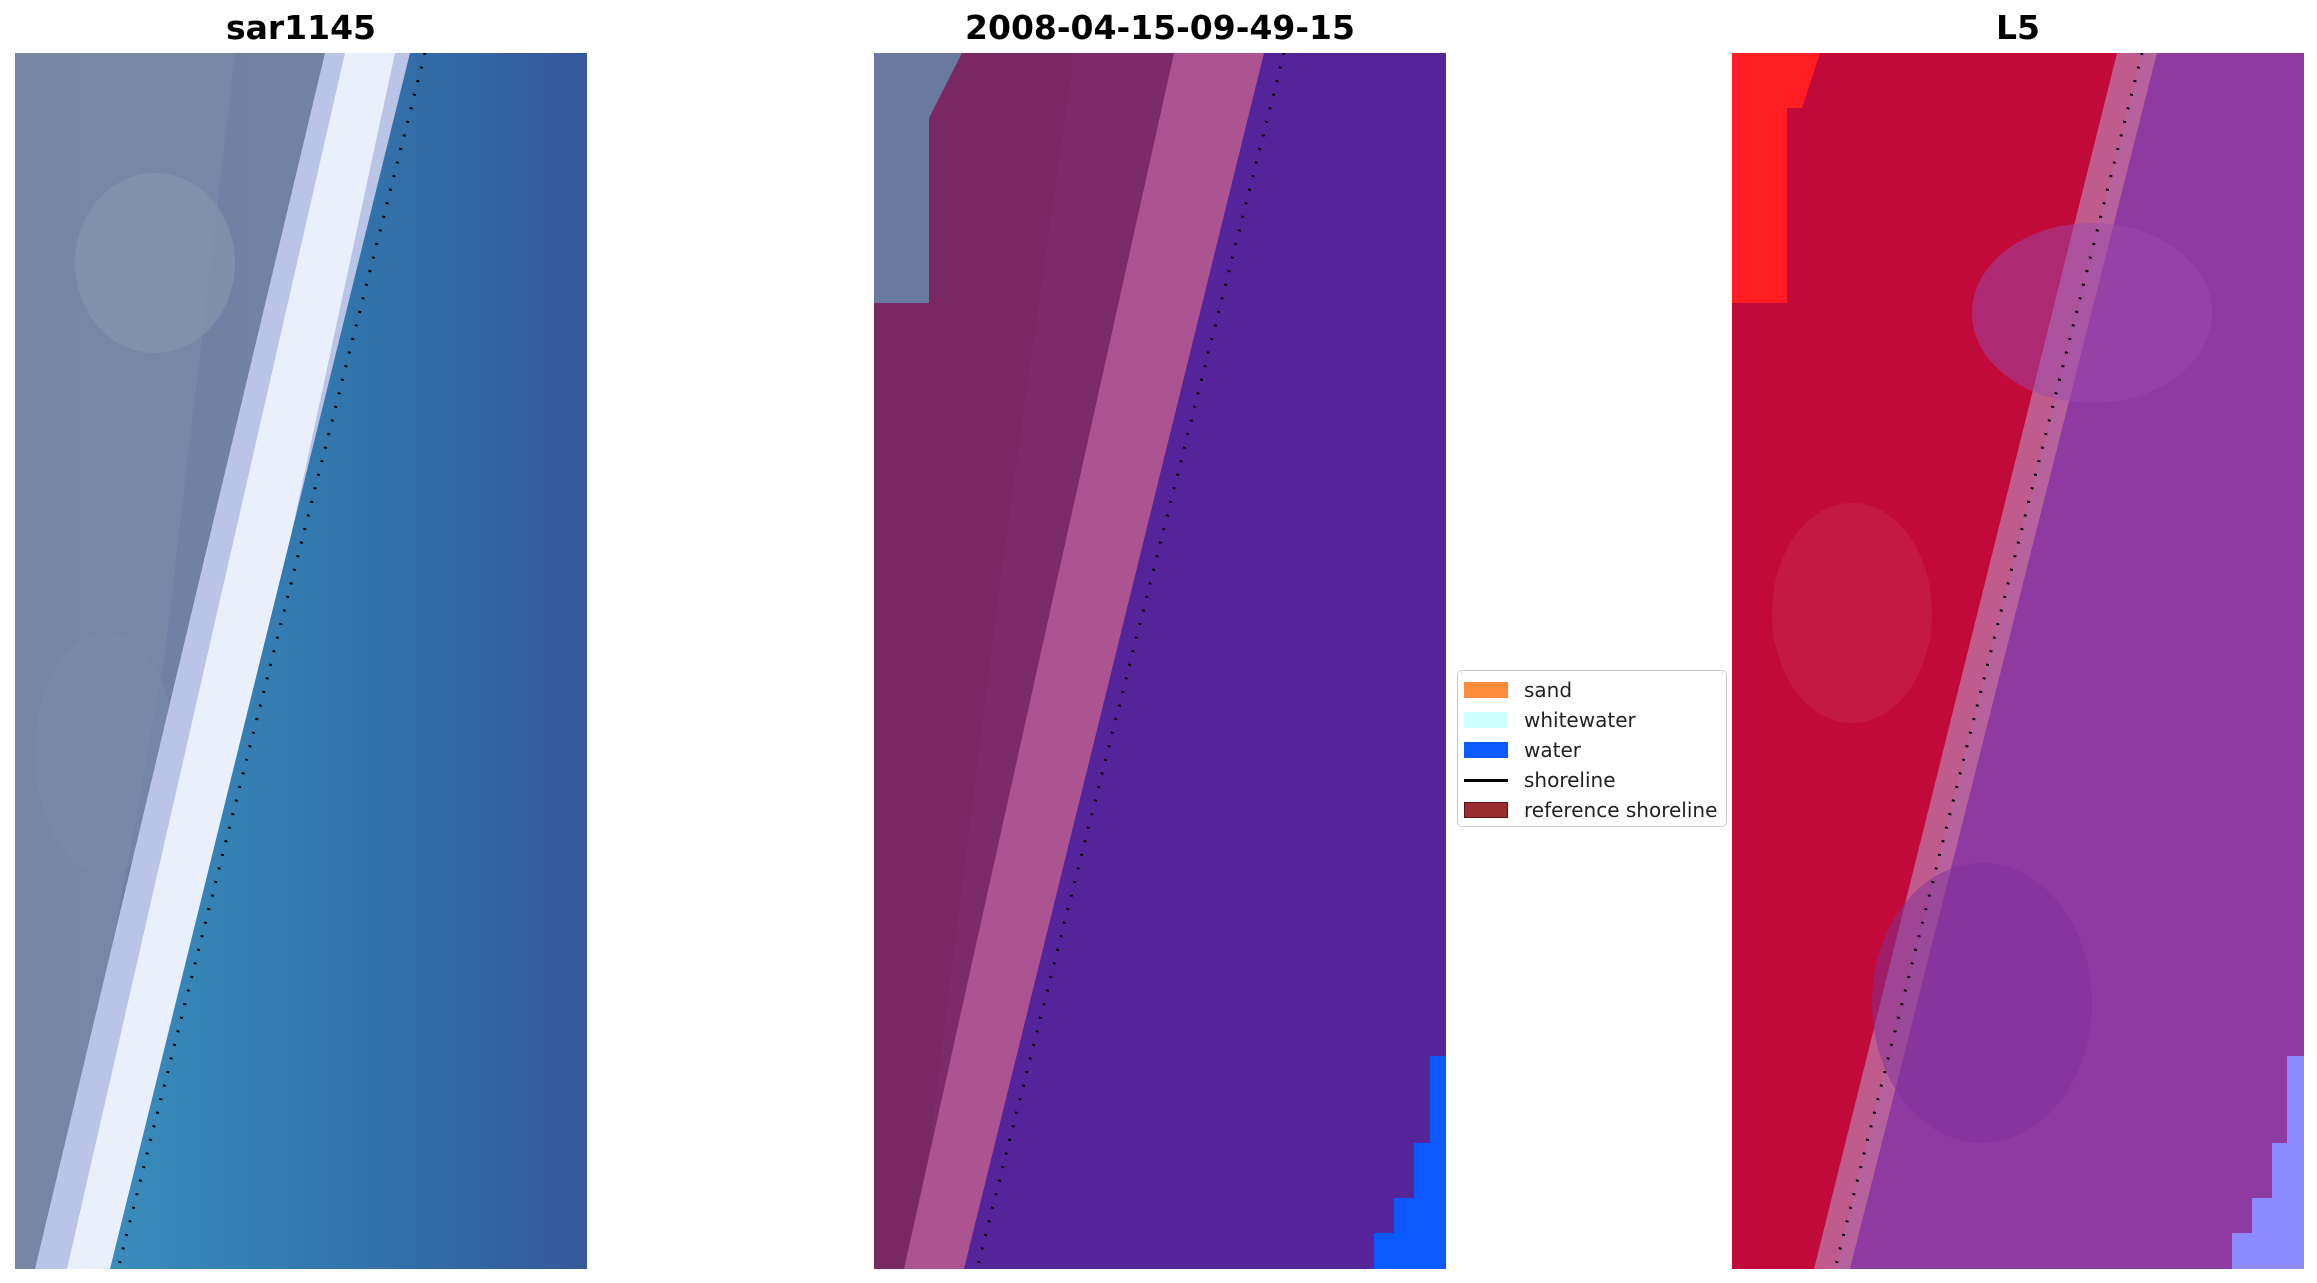  I want to click on legend-item-reference-shoreline: reference shoreline, so click(1590, 810).